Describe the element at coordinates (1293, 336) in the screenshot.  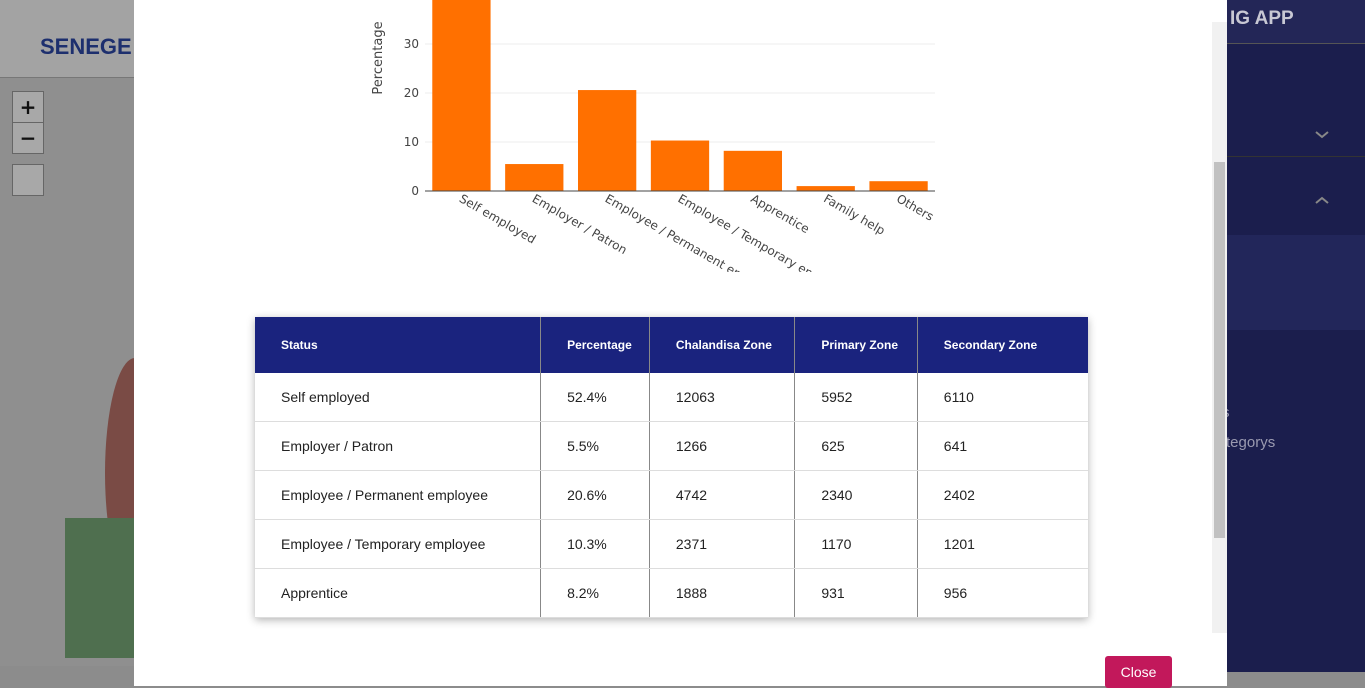
I see `sidebar: IG APP s tegorys` at that location.